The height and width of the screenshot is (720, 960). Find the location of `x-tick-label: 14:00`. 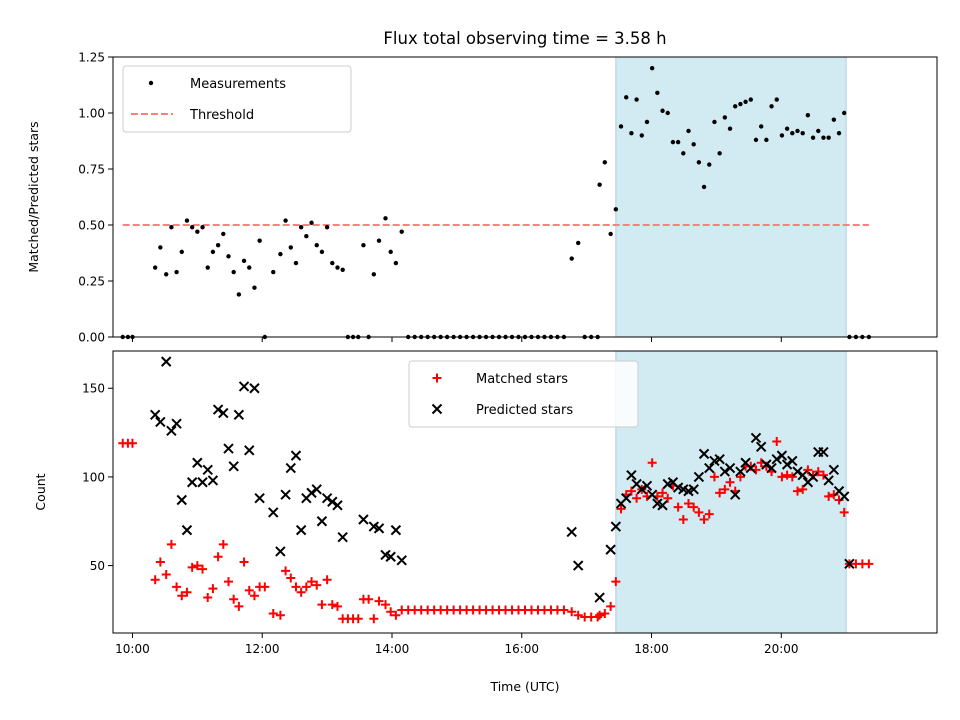

x-tick-label: 14:00 is located at coordinates (392, 649).